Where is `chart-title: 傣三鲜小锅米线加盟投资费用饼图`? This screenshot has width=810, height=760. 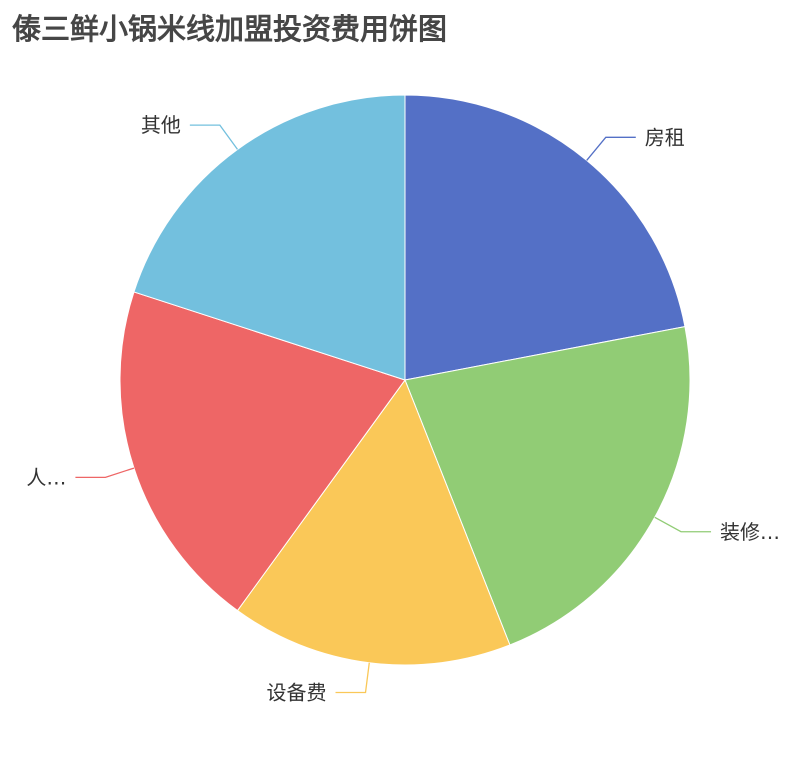
chart-title: 傣三鲜小锅米线加盟投资费用饼图 is located at coordinates (230, 29).